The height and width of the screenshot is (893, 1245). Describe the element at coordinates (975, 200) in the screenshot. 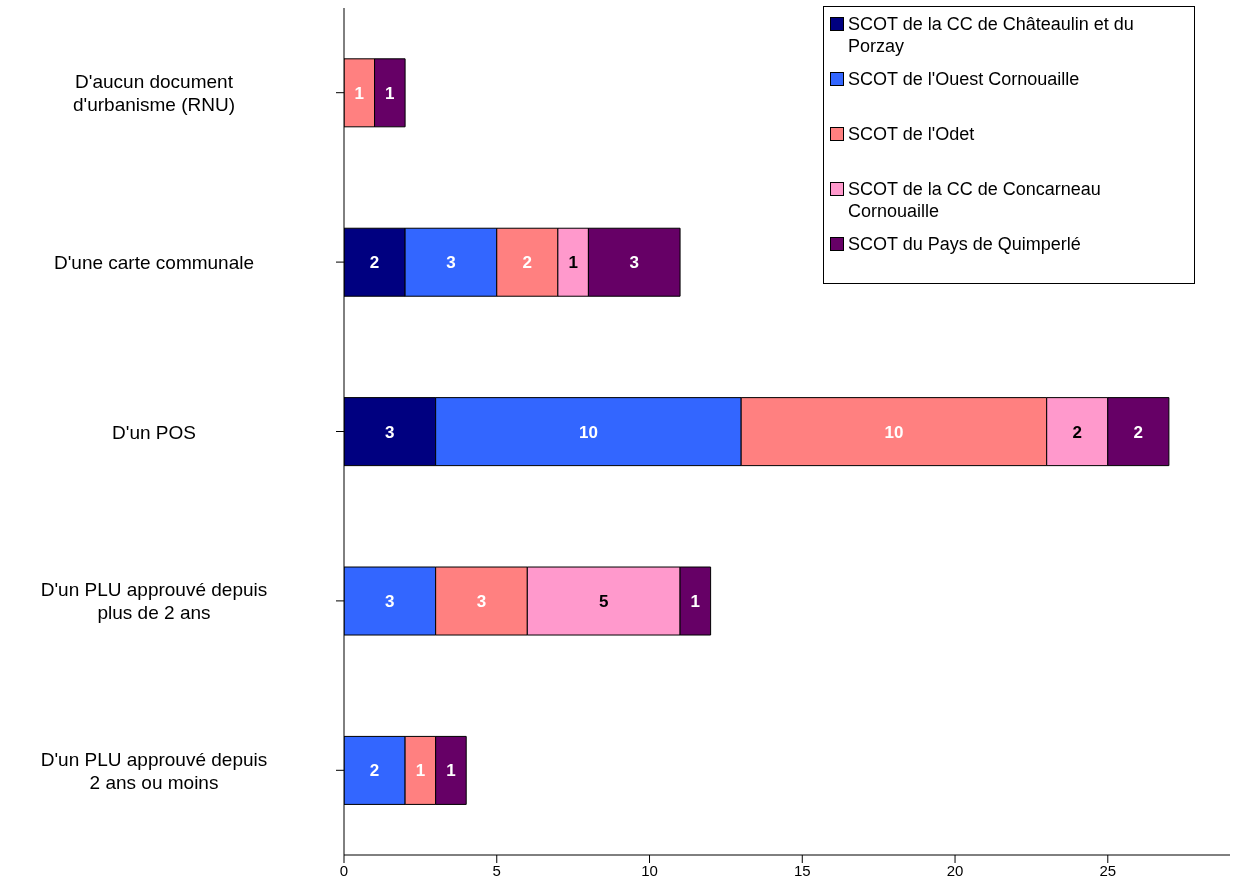

I see `legend-label: SCOT de la CC de Concarneau Cornouaille` at that location.